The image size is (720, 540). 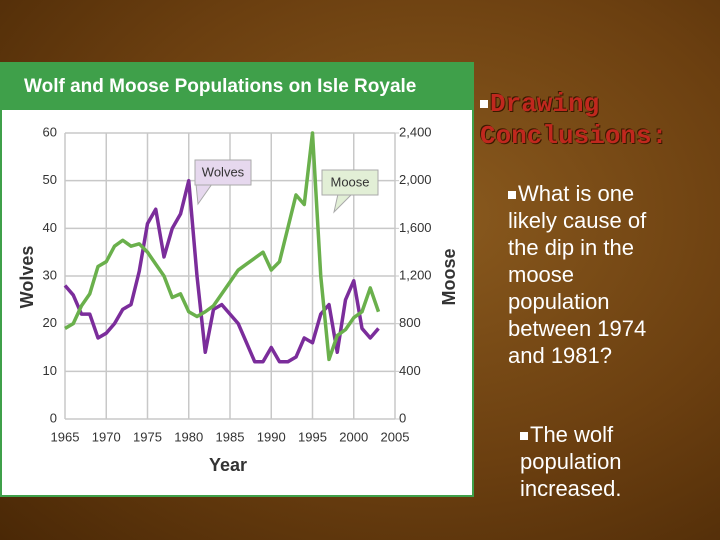 I want to click on y2-tick-label: 2,000, so click(x=415, y=179).